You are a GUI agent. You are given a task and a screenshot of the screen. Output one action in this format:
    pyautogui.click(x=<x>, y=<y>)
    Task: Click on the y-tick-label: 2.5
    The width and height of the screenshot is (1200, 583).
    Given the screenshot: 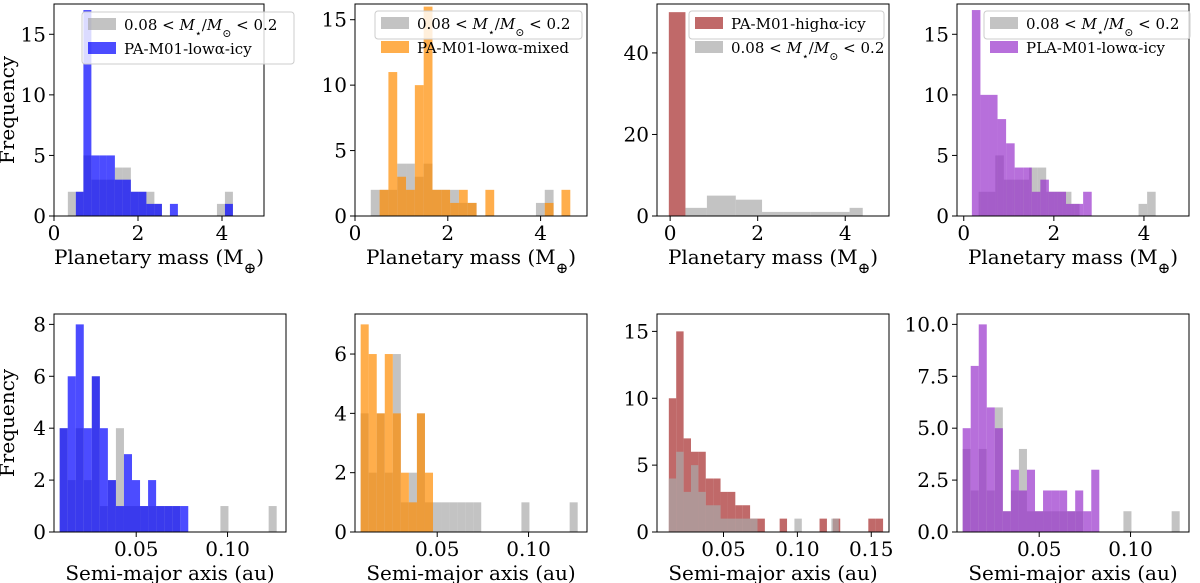 What is the action you would take?
    pyautogui.click(x=933, y=480)
    